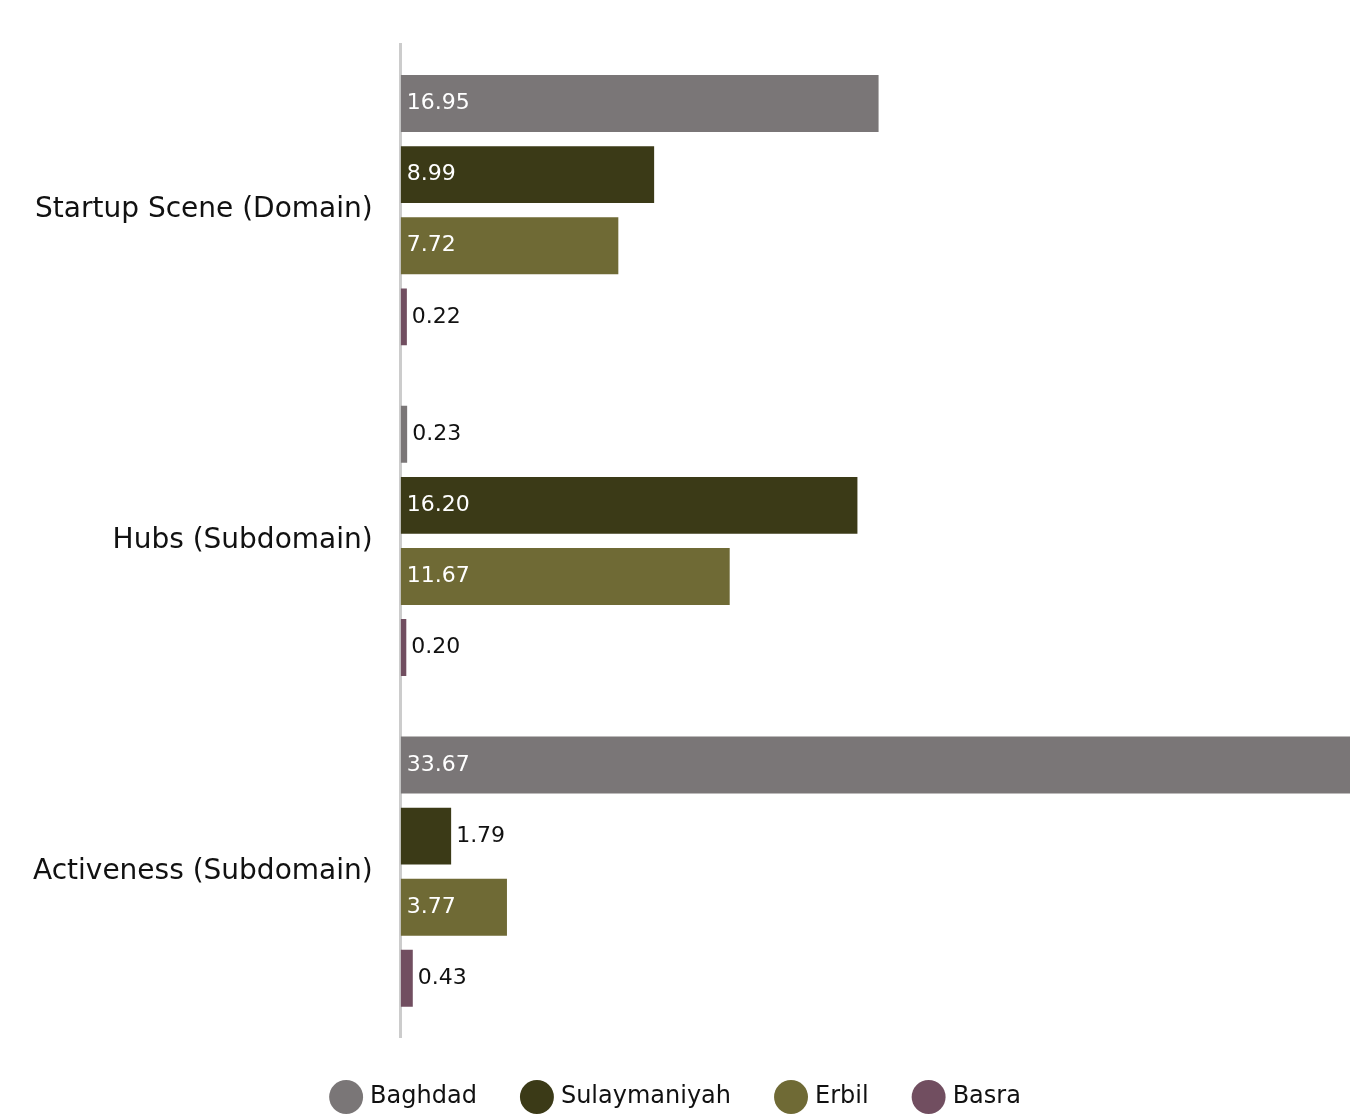  I want to click on y-tick-label: Activeness (Subdomain), so click(202, 869).